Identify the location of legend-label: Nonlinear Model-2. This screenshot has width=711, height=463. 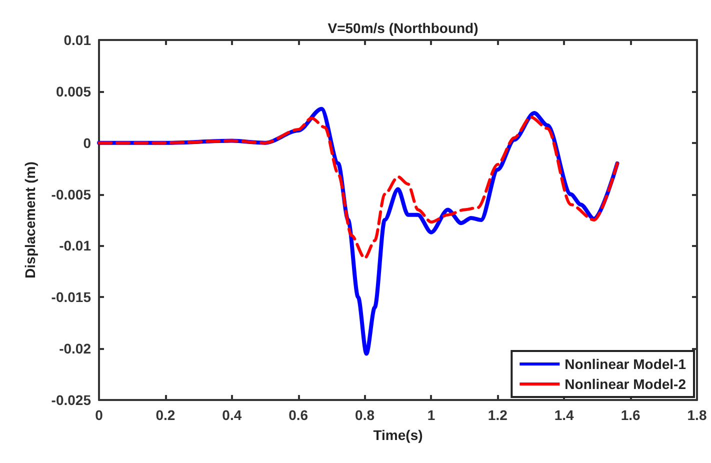
(625, 384).